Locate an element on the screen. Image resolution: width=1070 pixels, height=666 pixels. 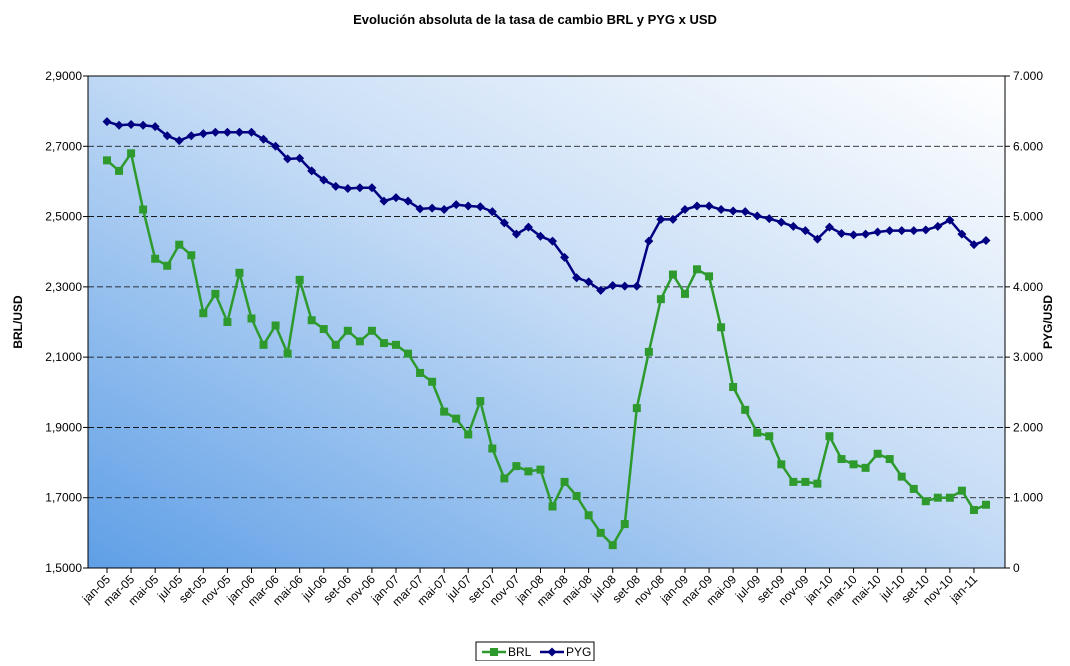
y2-tick-label: 3.000 is located at coordinates (1028, 357).